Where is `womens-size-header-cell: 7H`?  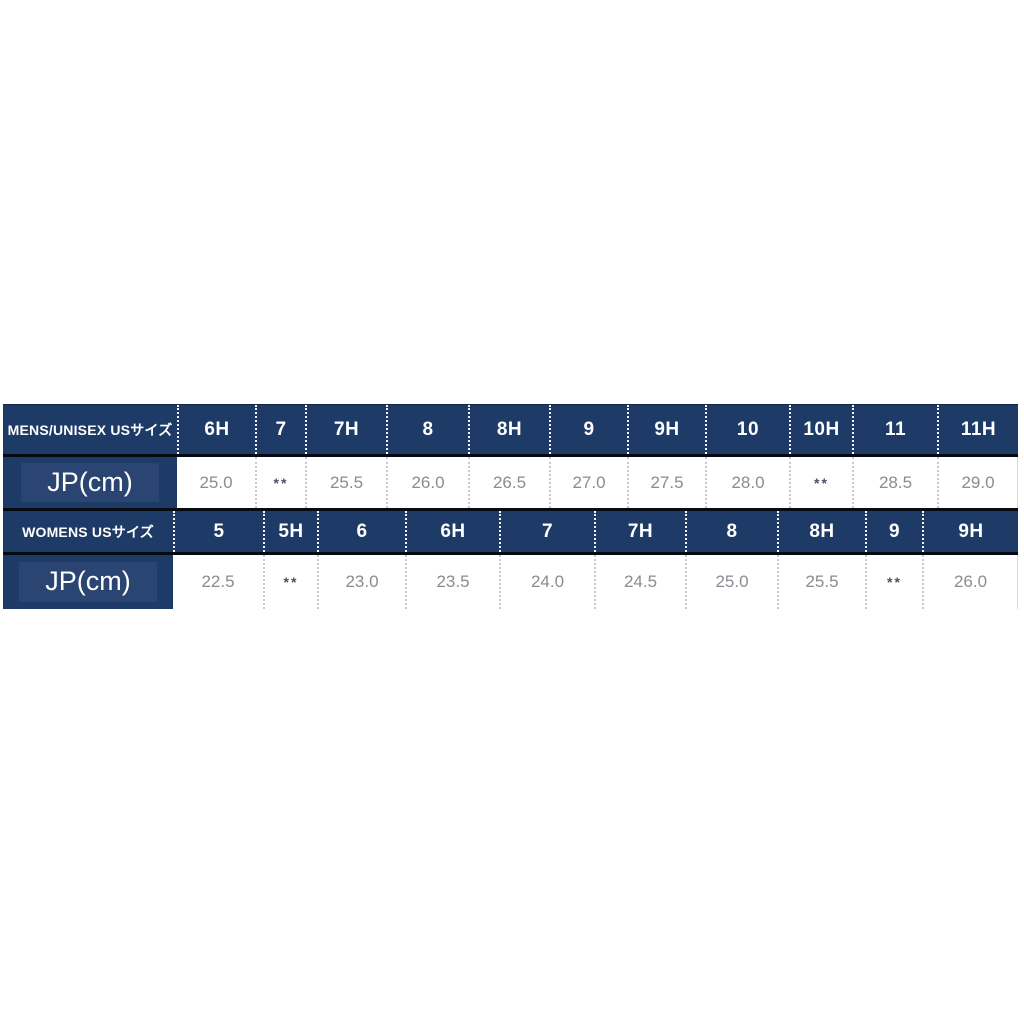 womens-size-header-cell: 7H is located at coordinates (639, 531).